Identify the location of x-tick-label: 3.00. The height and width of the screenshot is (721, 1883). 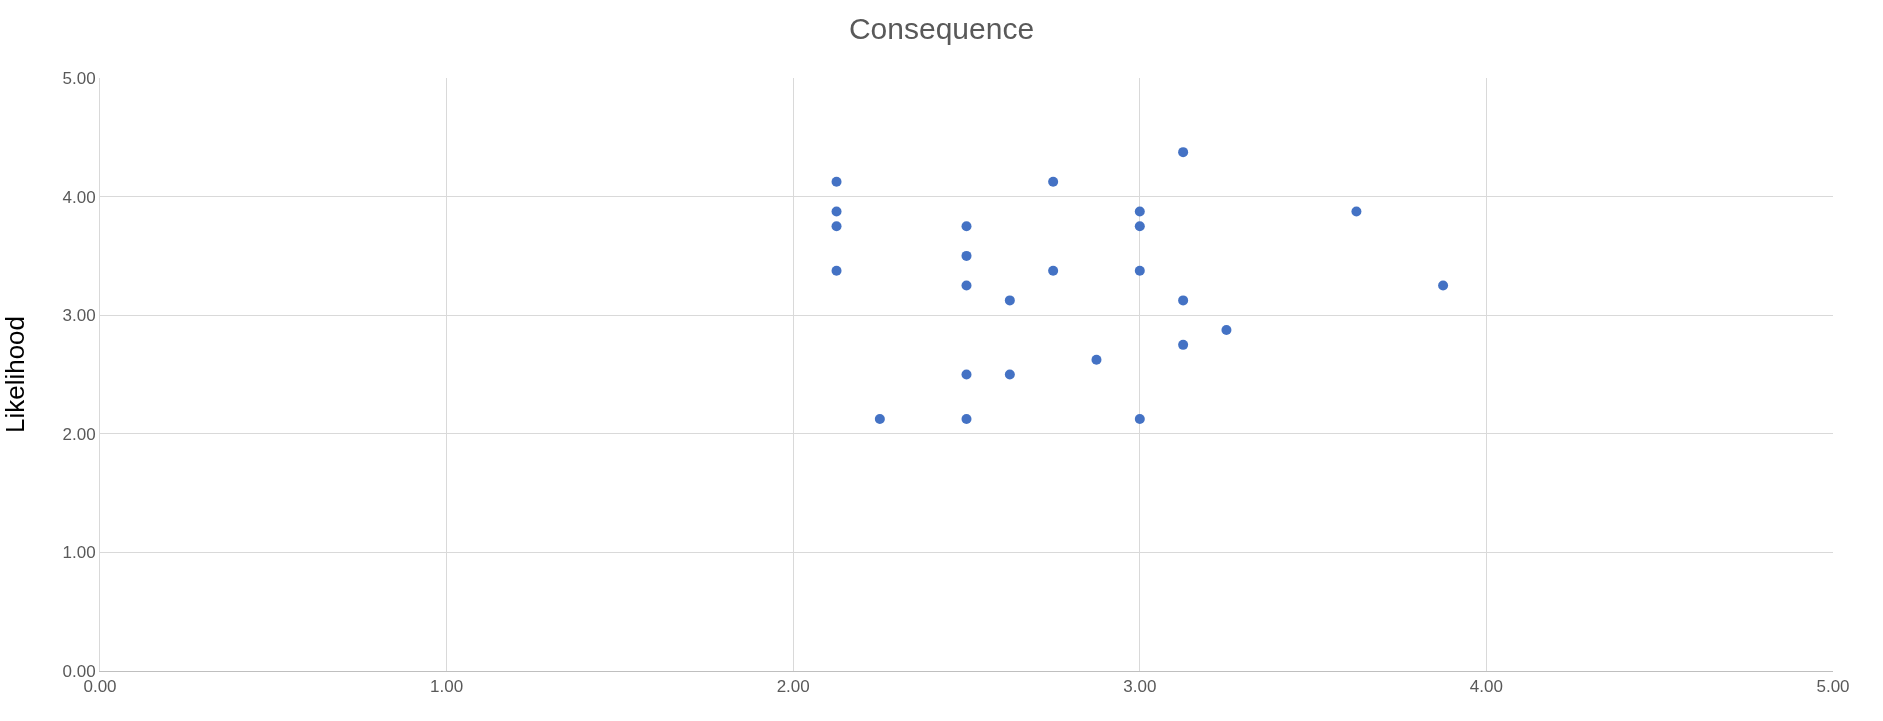
(1140, 687).